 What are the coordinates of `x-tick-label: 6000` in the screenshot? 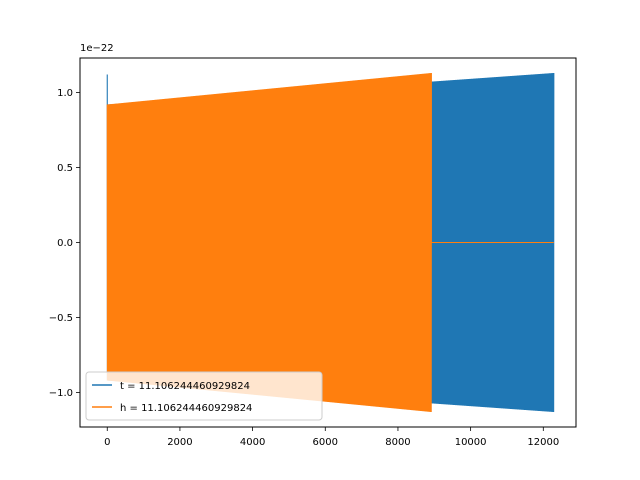 It's located at (325, 442).